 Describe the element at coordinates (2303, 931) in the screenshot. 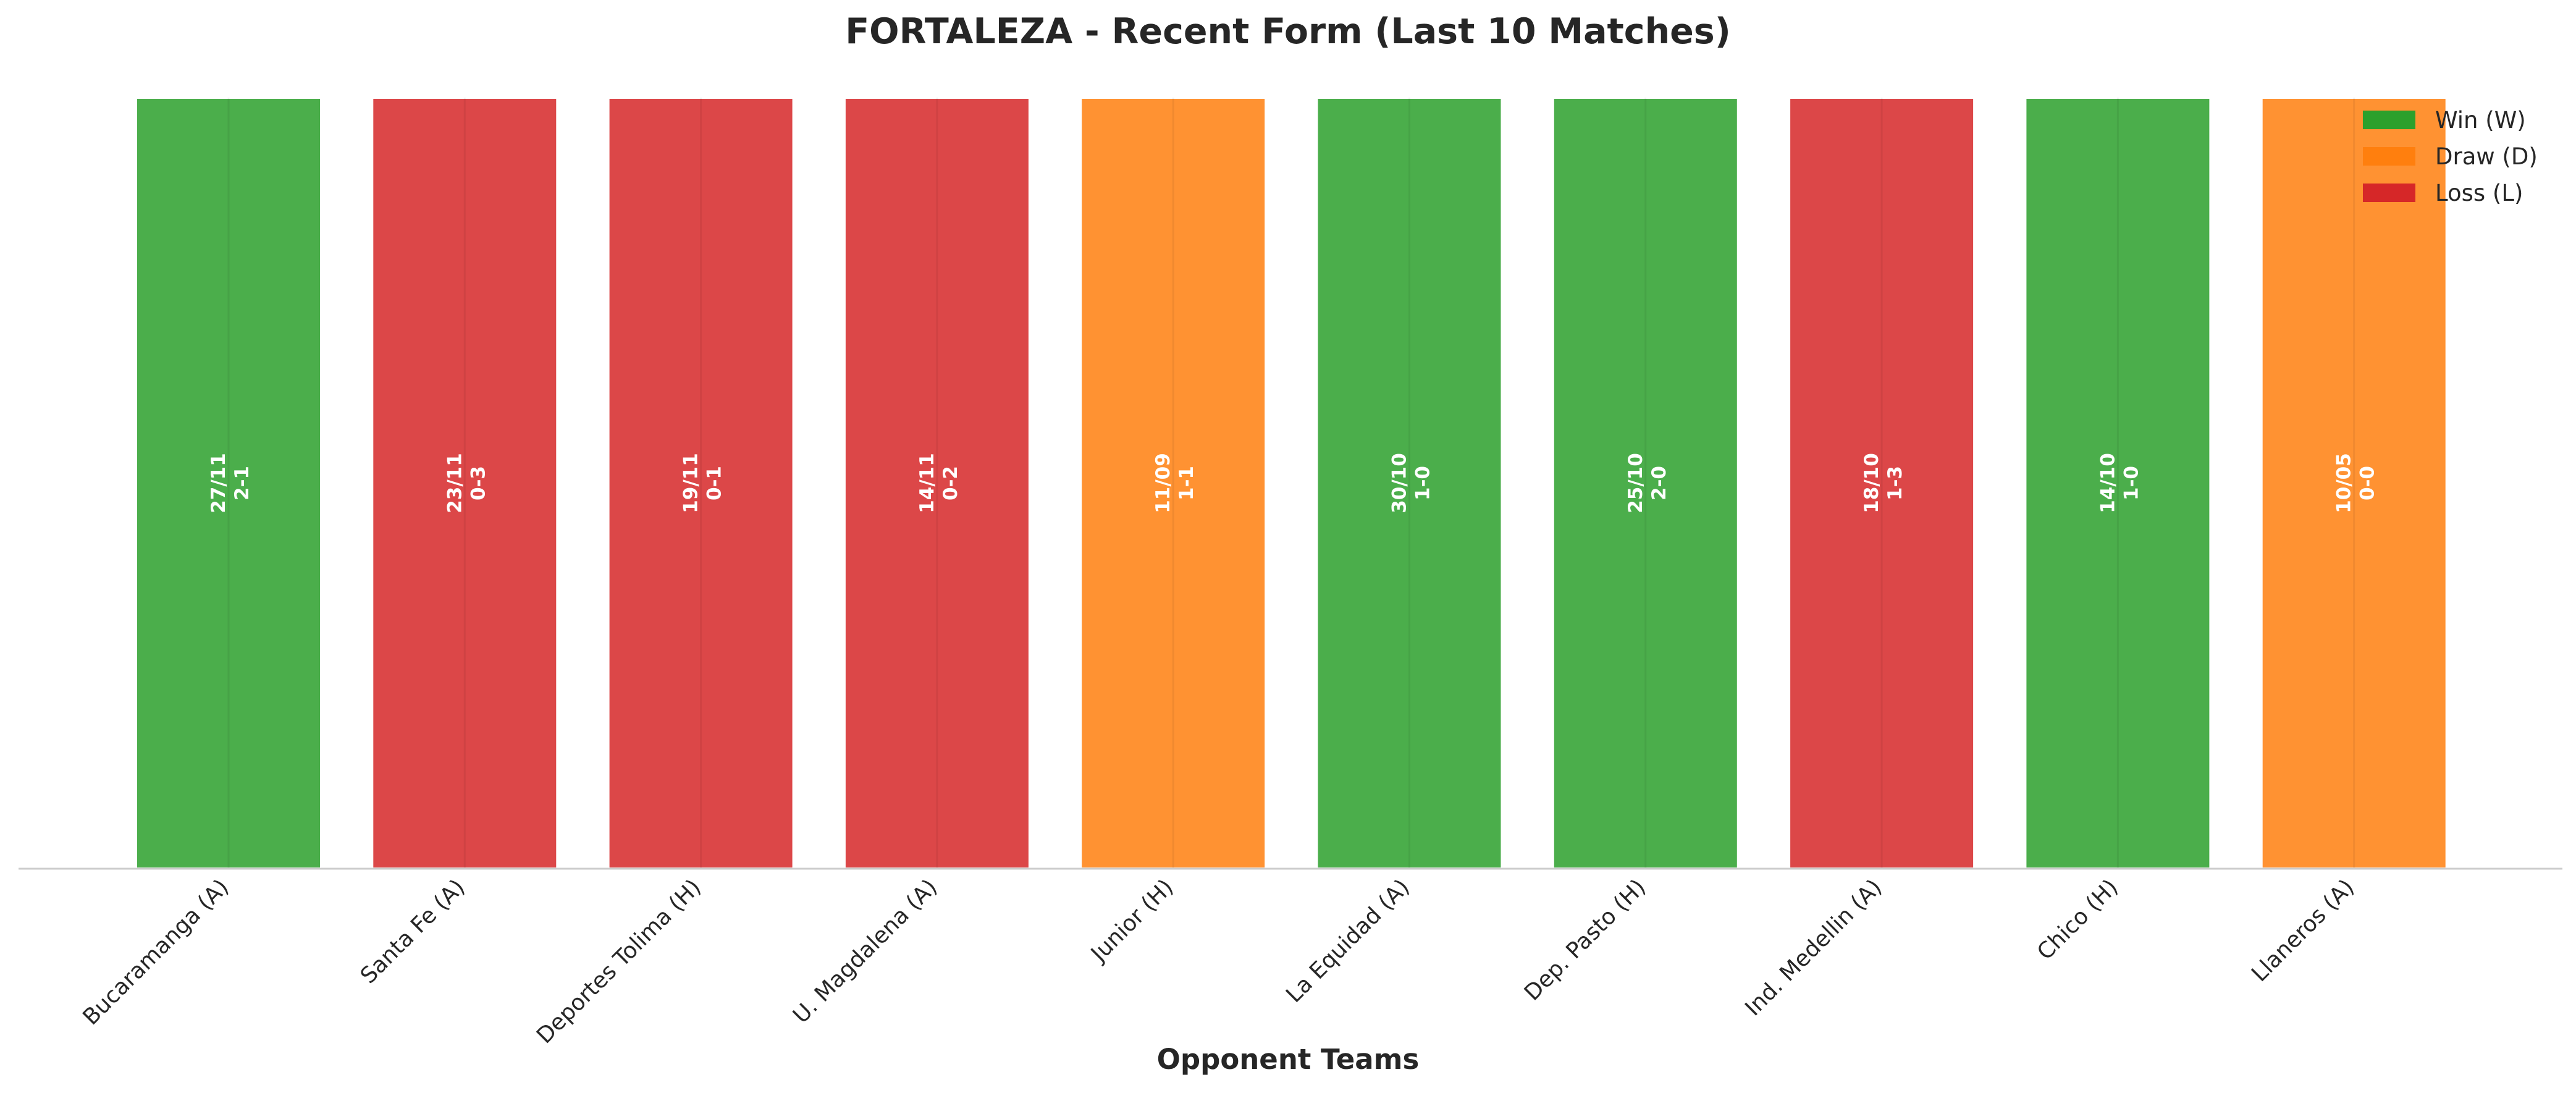

I see `x-tick-label-10: Llaneros (A)` at that location.